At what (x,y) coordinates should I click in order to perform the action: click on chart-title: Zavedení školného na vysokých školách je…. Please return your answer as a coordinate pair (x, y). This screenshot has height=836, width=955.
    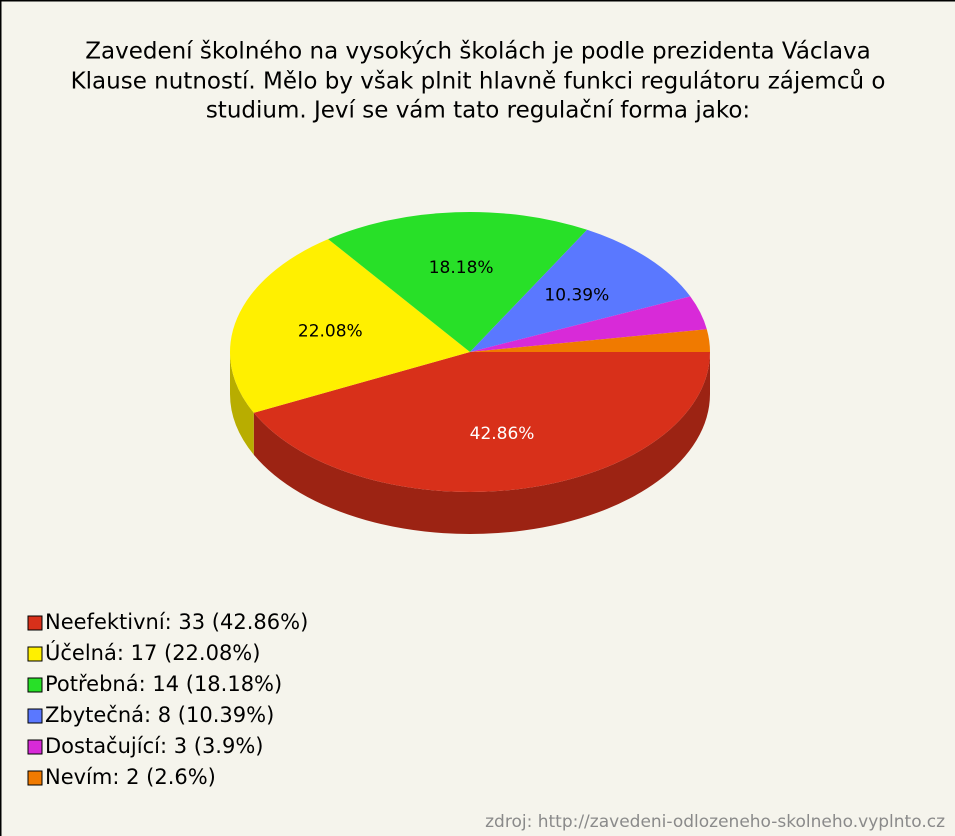
    Looking at the image, I should click on (478, 52).